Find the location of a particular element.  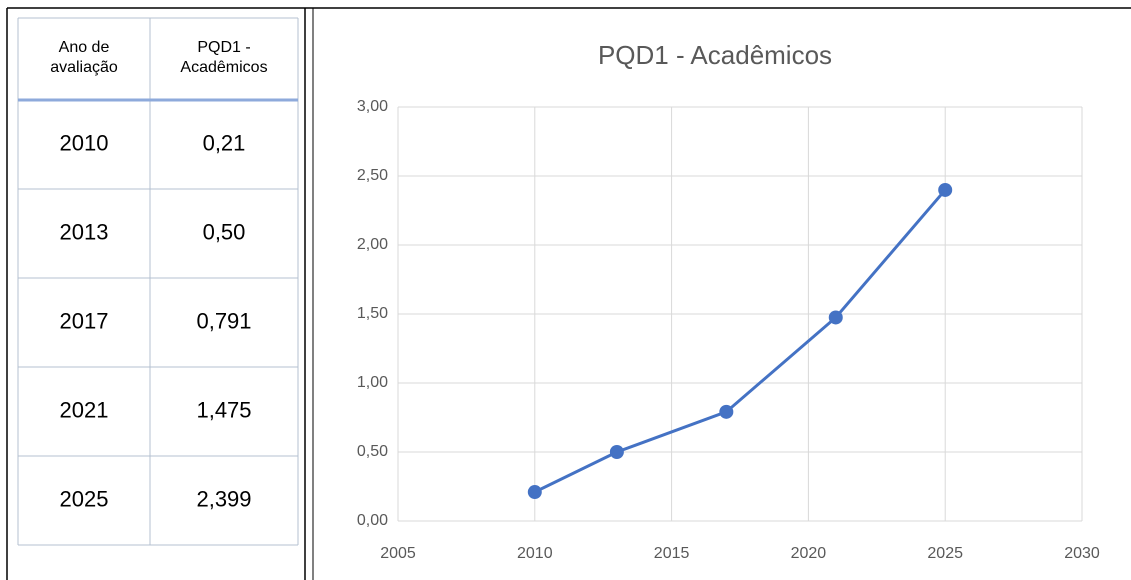

chart-title: PQD1 - Acadêmicos is located at coordinates (715, 55).